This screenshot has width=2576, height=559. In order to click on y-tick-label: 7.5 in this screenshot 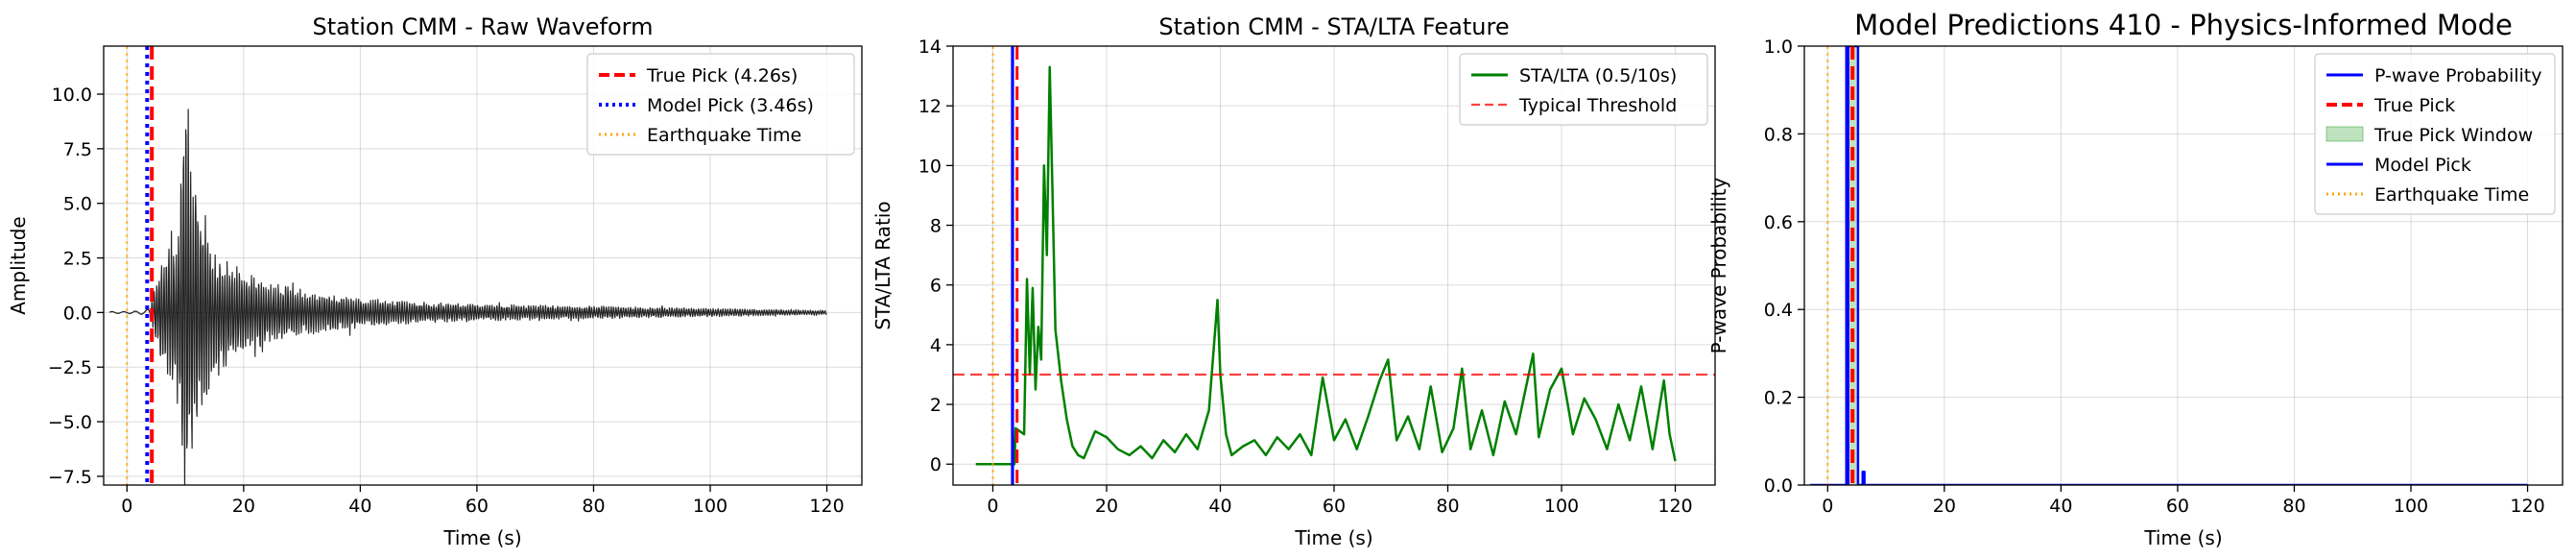, I will do `click(77, 149)`.